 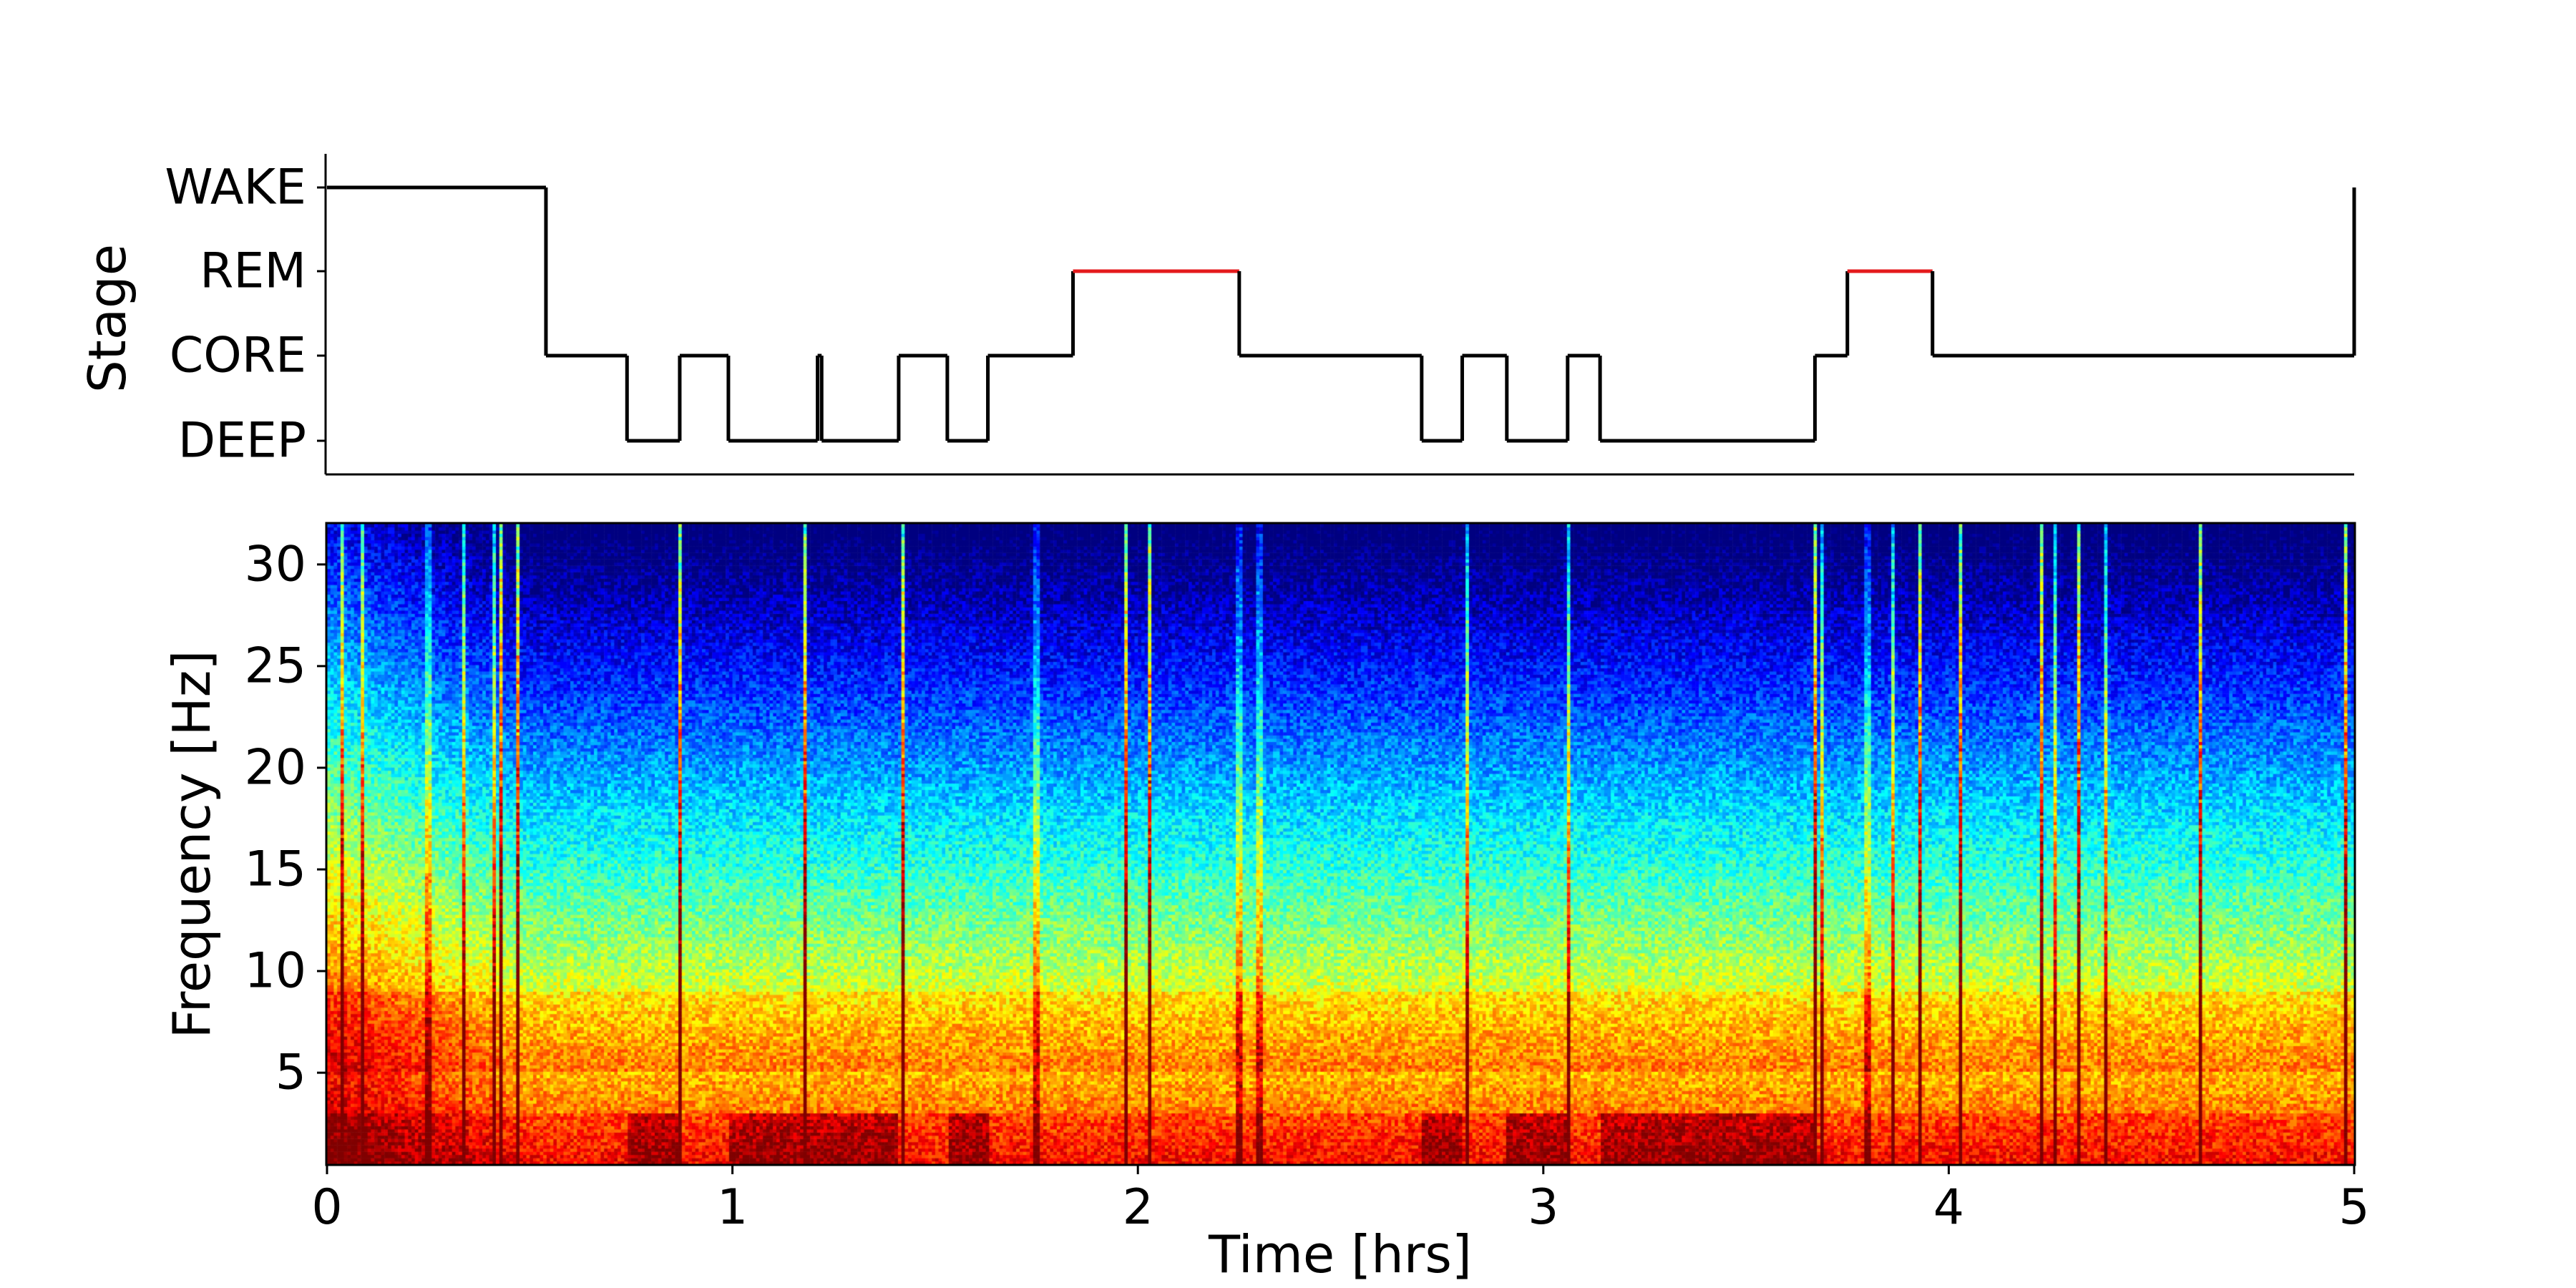 I want to click on spectrogram-y-tick-label: 15, so click(x=275, y=869).